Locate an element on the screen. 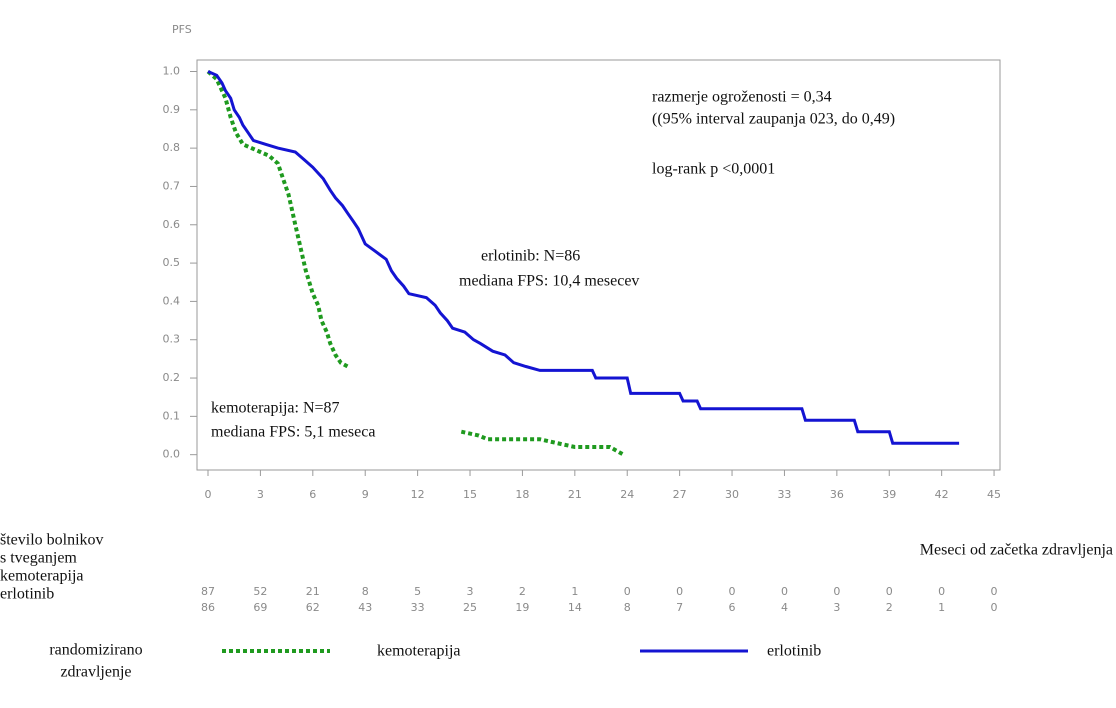  y-tick-label: 0.1 is located at coordinates (172, 415).